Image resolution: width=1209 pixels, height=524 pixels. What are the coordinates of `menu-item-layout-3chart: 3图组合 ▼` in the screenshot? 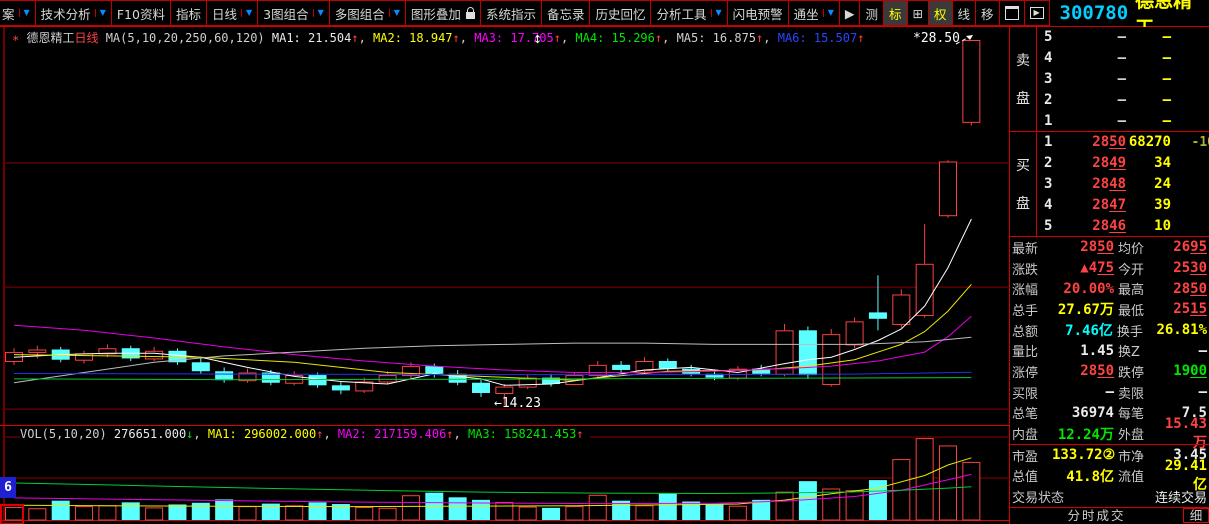 It's located at (293, 13).